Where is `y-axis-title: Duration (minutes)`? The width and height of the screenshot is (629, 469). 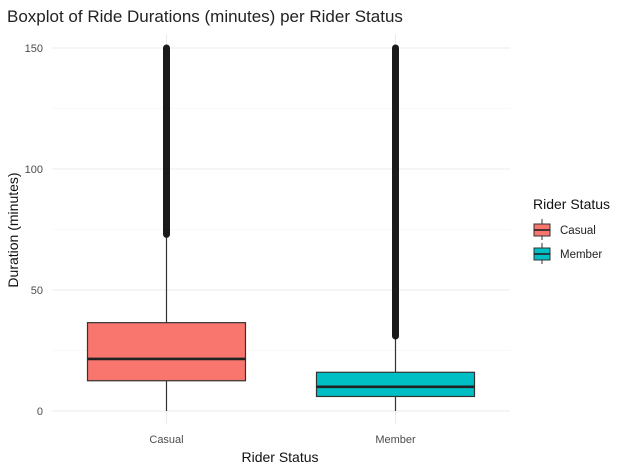 y-axis-title: Duration (minutes) is located at coordinates (13, 229).